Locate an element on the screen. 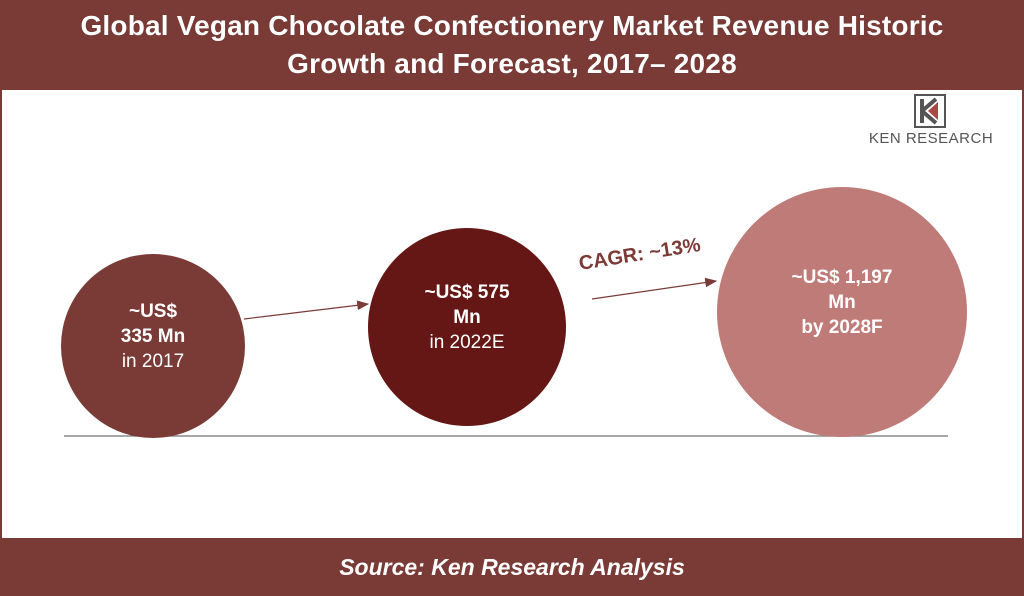 The width and height of the screenshot is (1024, 596). bubble-label-2017-line-2: 335 Mn is located at coordinates (153, 336).